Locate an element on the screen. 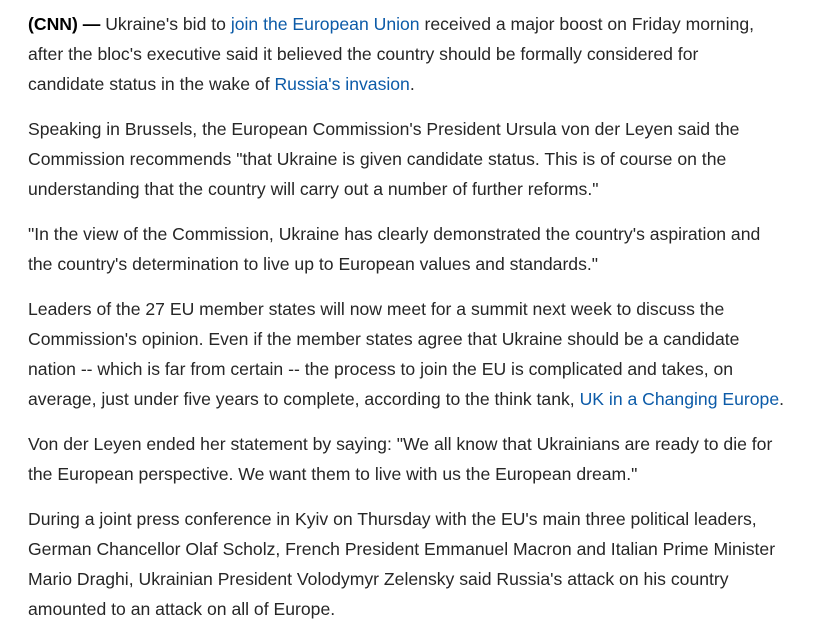  text-segment: candidate status in the wake of is located at coordinates (151, 84).